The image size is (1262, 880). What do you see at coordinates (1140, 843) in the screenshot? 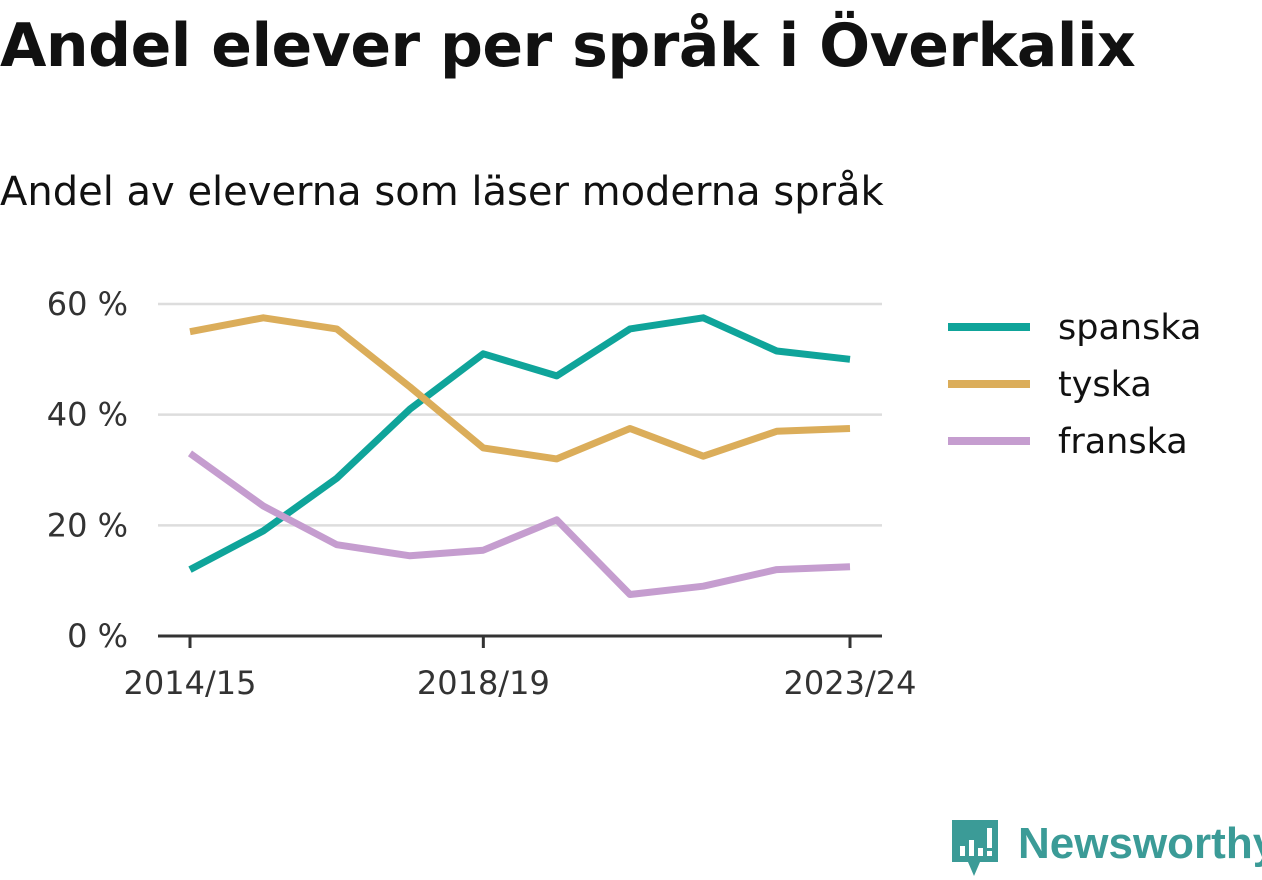
I see `brand-name: Newsworthy` at bounding box center [1140, 843].